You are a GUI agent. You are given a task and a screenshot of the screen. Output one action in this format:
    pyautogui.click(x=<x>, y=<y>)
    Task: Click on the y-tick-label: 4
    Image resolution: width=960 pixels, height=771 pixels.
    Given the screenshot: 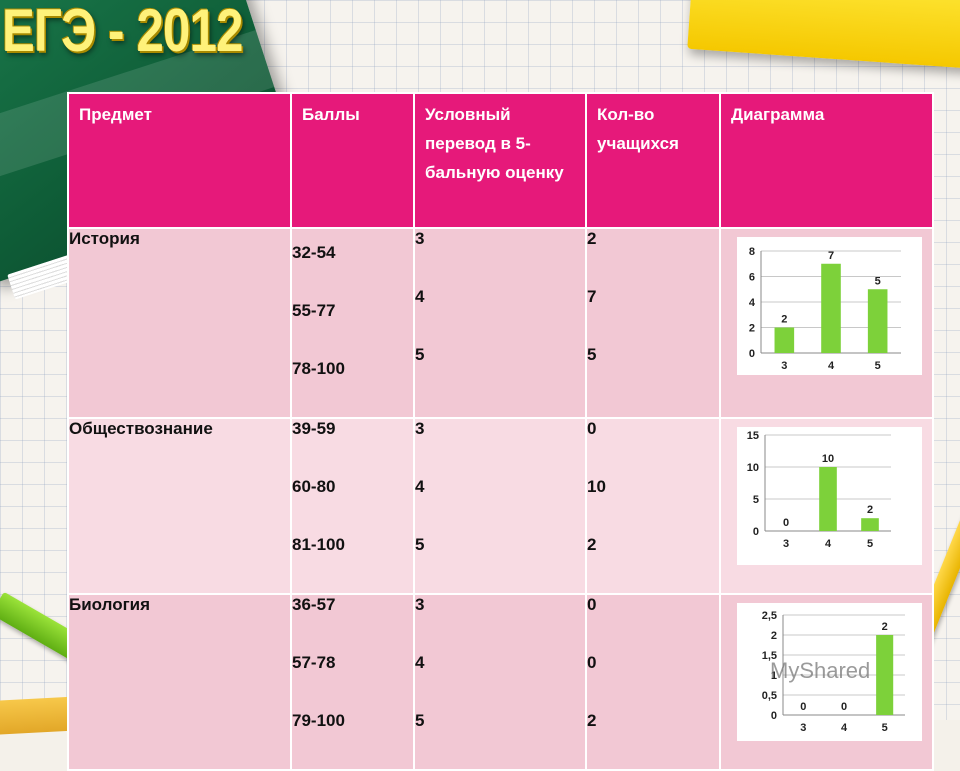 What is the action you would take?
    pyautogui.click(x=752, y=303)
    